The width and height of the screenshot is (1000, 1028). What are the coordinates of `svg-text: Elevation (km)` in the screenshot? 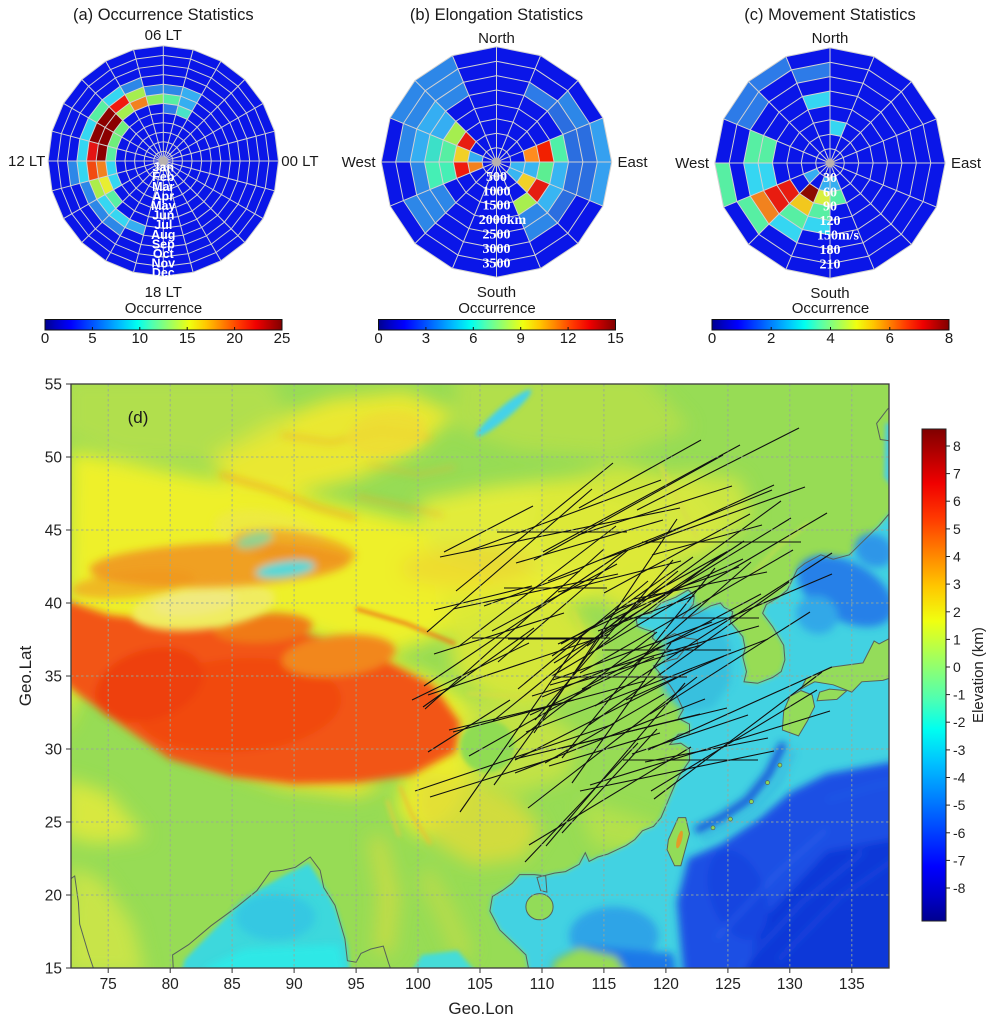 It's located at (978, 675).